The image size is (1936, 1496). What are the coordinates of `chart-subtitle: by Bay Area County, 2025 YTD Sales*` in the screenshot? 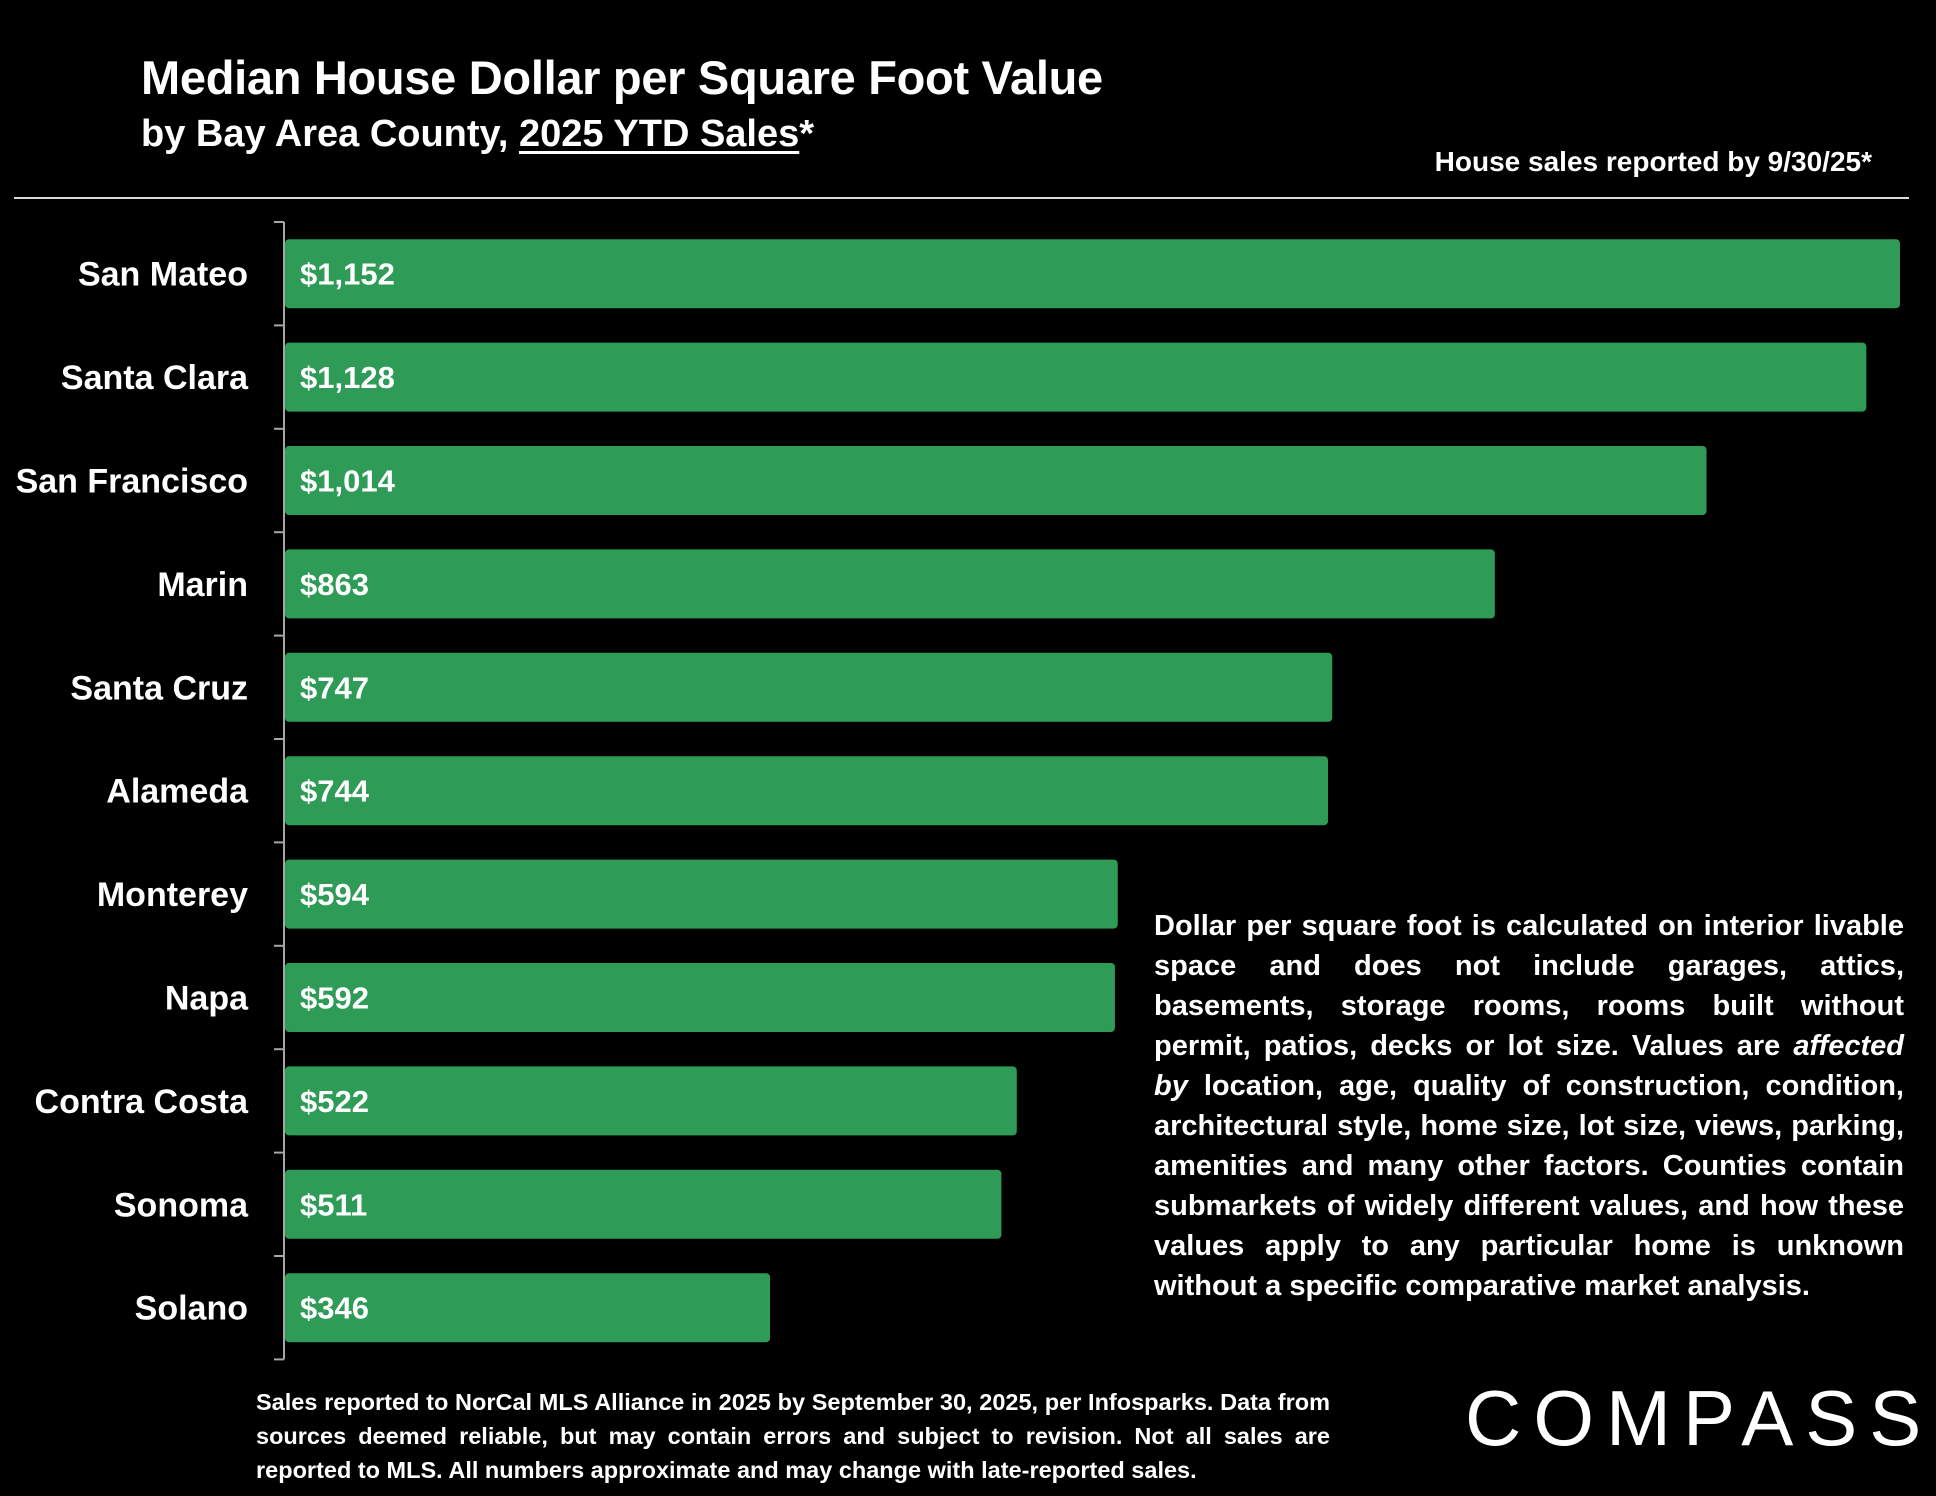 It's located at (477, 134).